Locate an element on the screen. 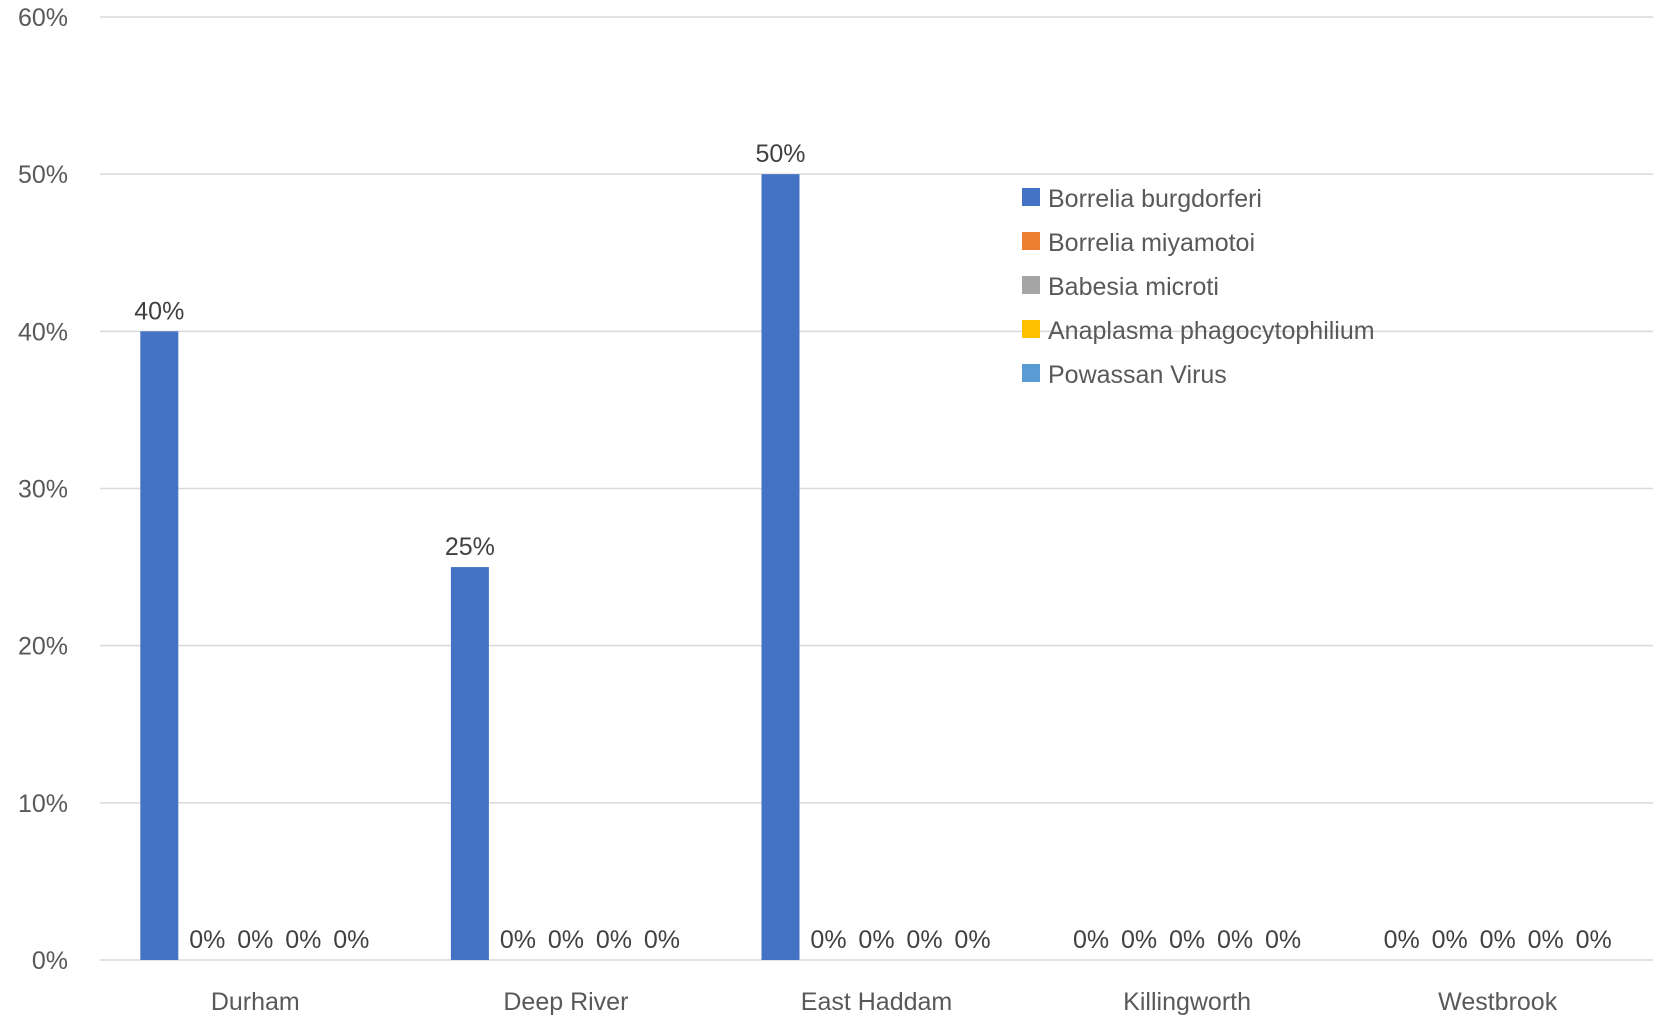 This screenshot has width=1653, height=1023. y-tick-label: 40% is located at coordinates (43, 332).